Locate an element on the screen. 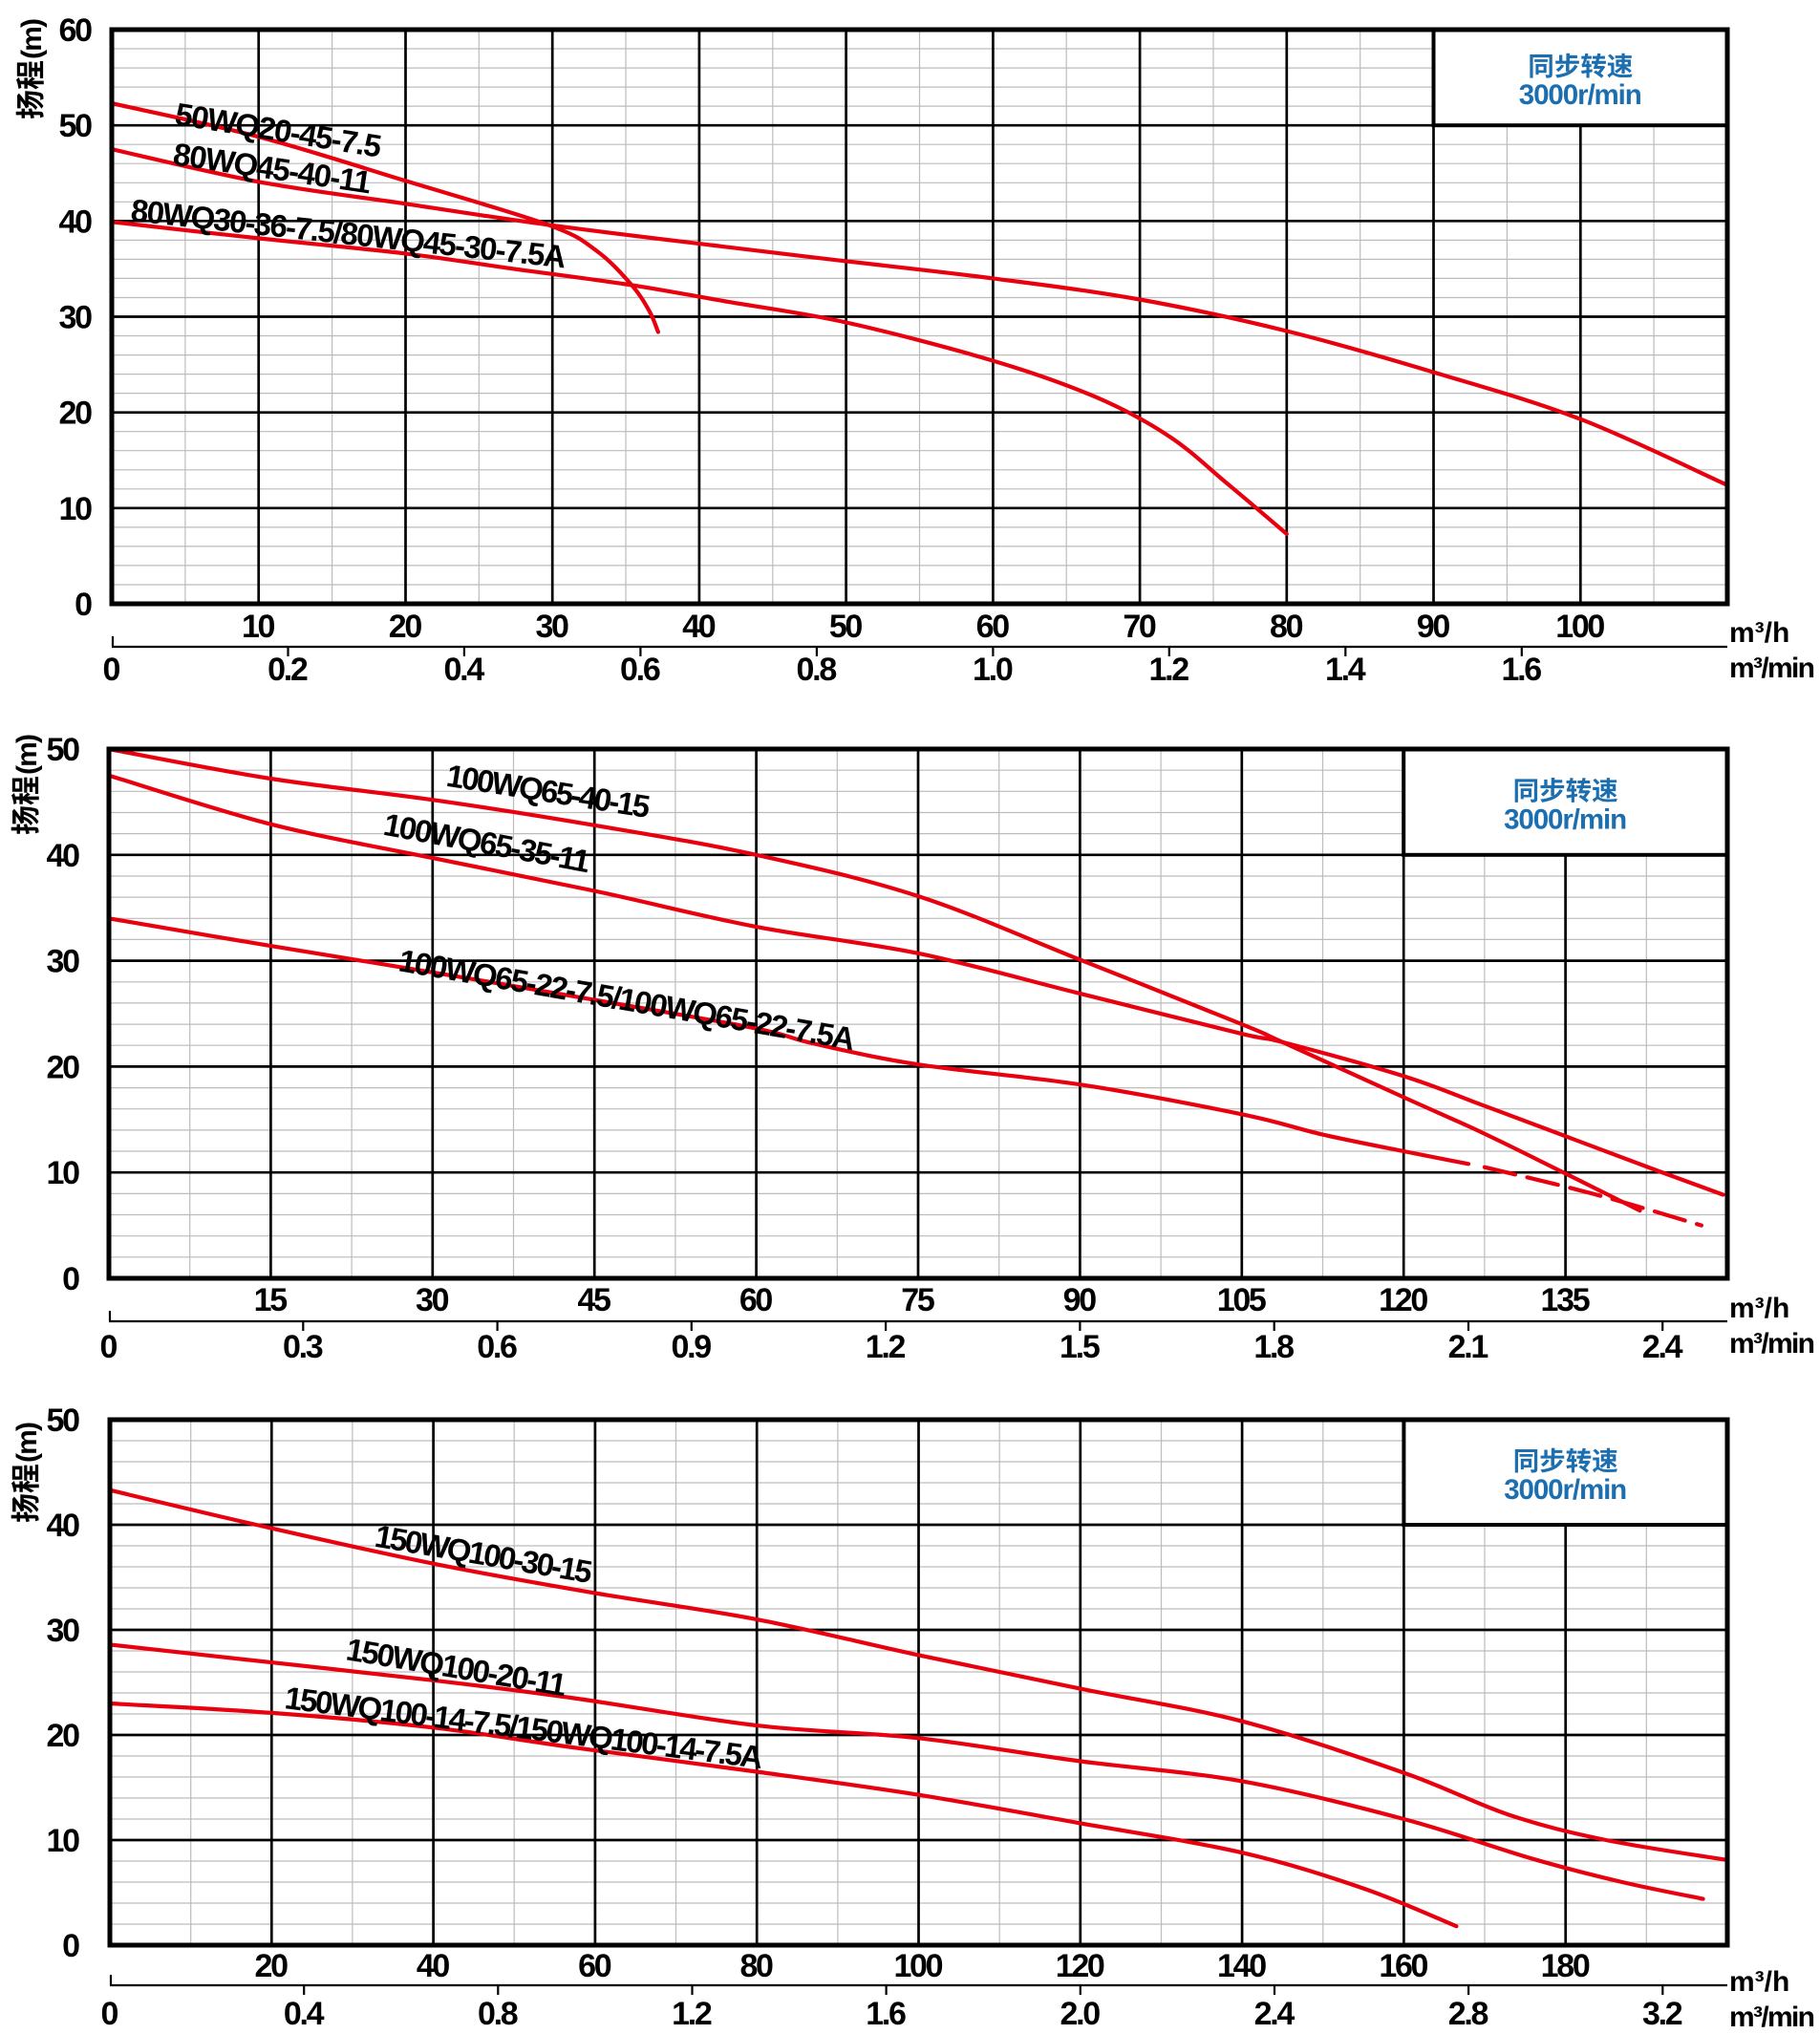 The image size is (1820, 2034). svg-text: 75 is located at coordinates (918, 1300).